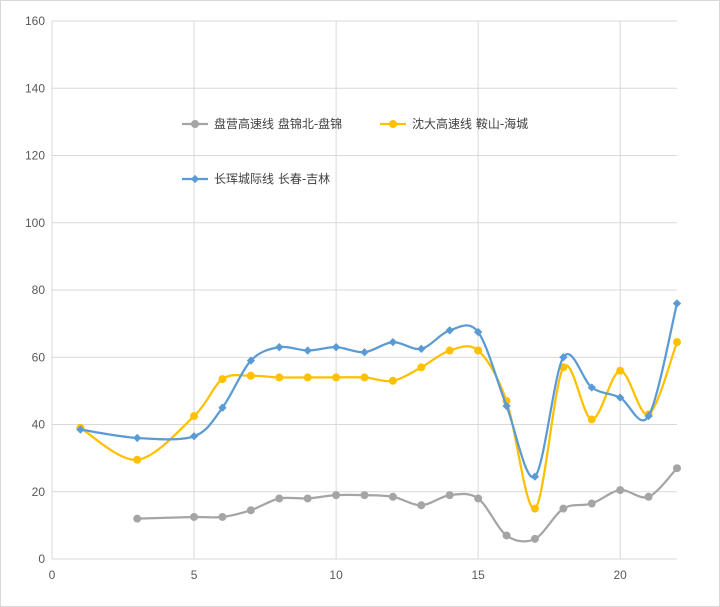 Image resolution: width=720 pixels, height=607 pixels. Describe the element at coordinates (621, 575) in the screenshot. I see `x-tick-label: 20` at that location.